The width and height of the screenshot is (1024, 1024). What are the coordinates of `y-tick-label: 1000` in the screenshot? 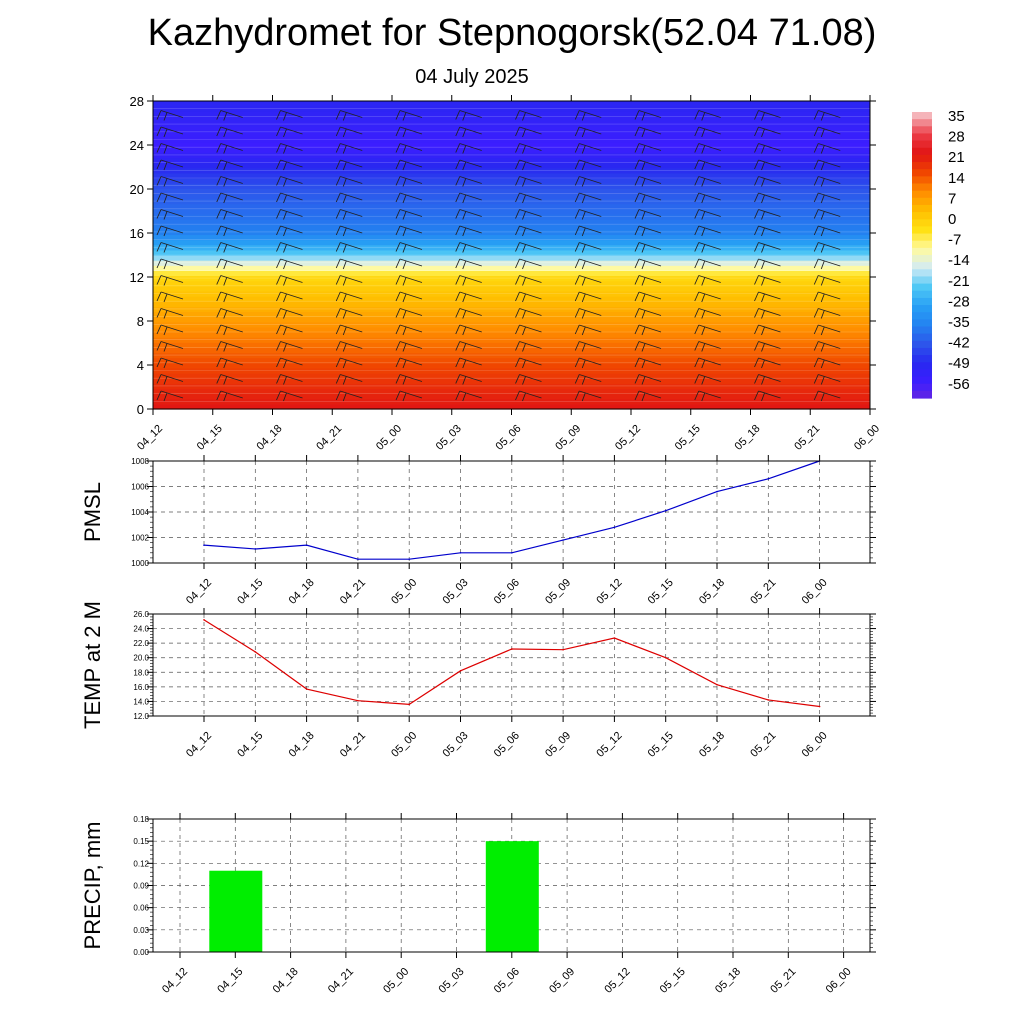 It's located at (140, 563).